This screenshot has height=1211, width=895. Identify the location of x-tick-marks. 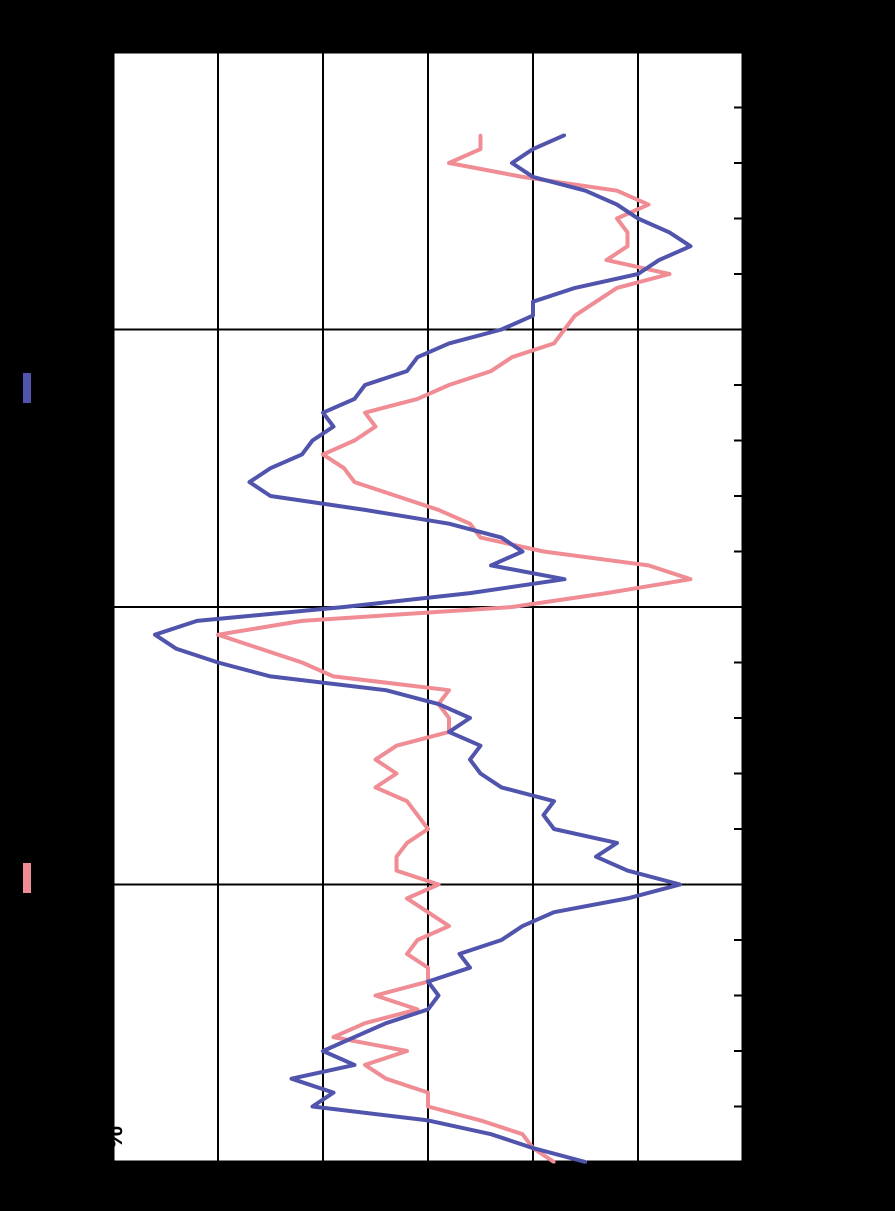
(738, 607).